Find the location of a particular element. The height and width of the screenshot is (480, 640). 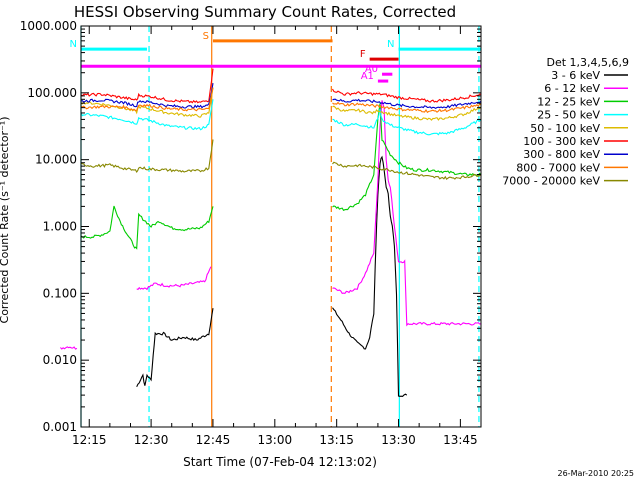

y-tick-label-5: 0.010 is located at coordinates (60, 360).